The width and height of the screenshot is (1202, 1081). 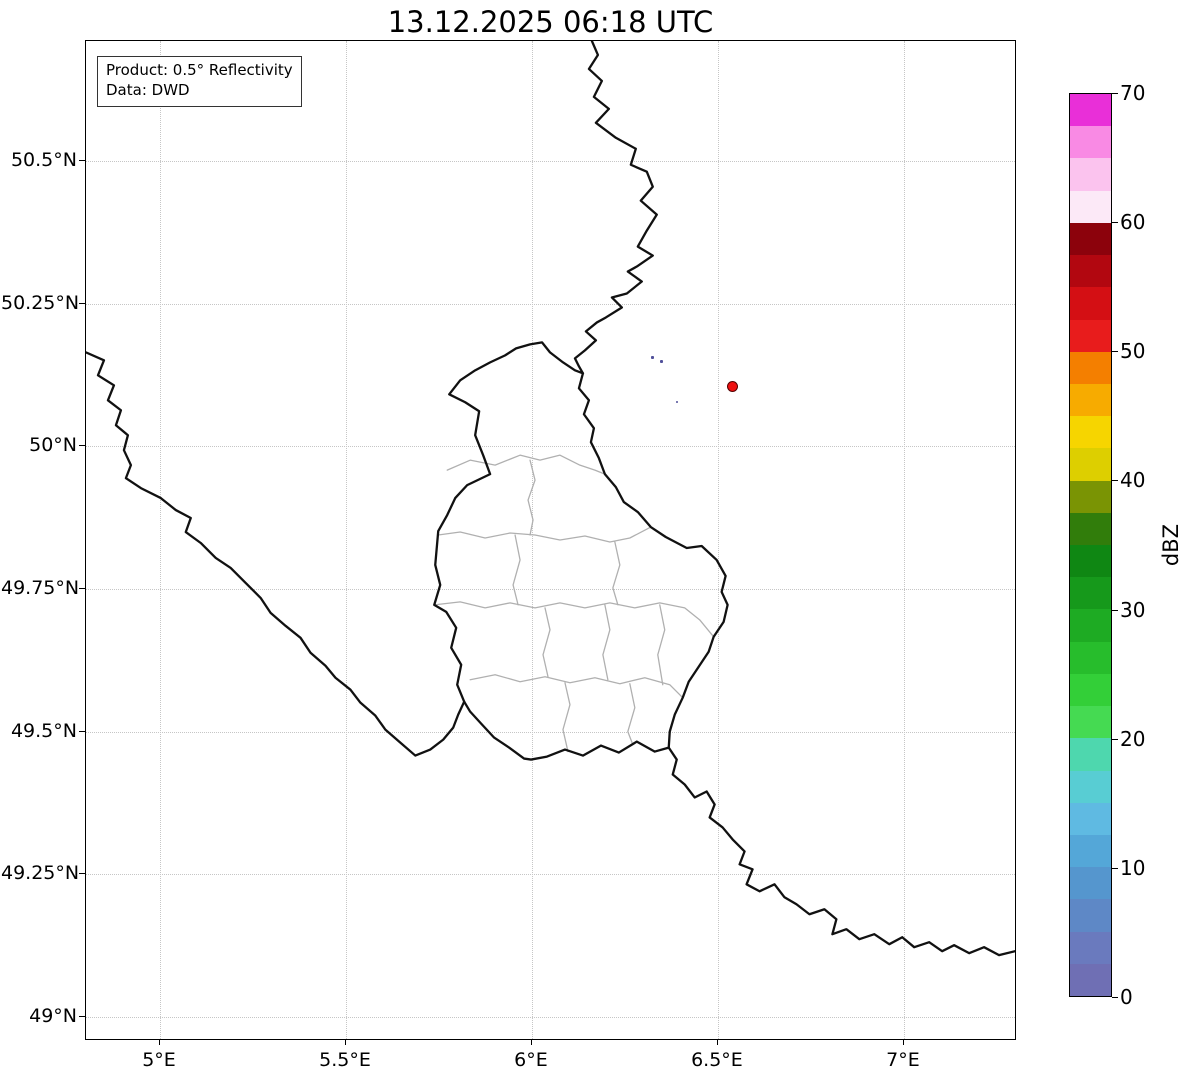 I want to click on colorbar-tick-label: 40, so click(x=1133, y=480).